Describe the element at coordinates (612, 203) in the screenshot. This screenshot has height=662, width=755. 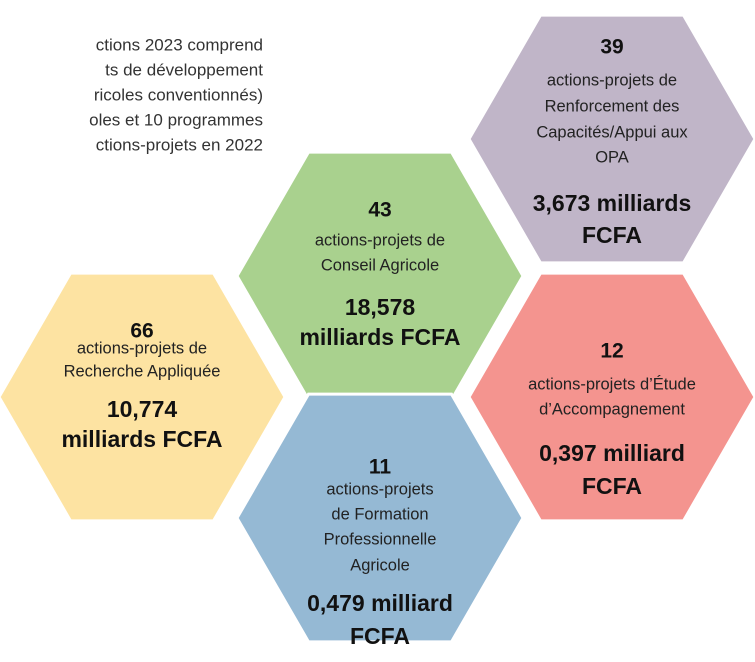
I see `hexagon-amount: 3,673 milliards` at that location.